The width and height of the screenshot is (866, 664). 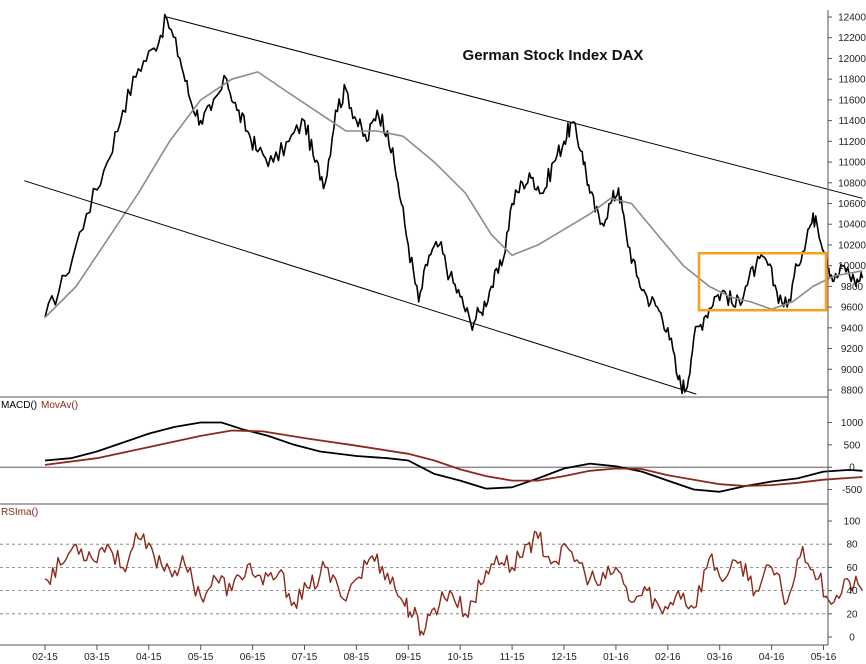 I want to click on x-tick-label: 08-15, so click(x=357, y=657).